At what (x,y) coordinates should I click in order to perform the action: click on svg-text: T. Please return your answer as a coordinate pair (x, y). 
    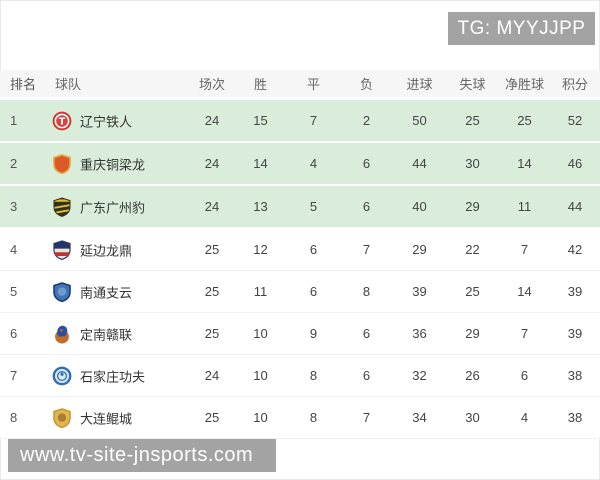
    Looking at the image, I should click on (62, 121).